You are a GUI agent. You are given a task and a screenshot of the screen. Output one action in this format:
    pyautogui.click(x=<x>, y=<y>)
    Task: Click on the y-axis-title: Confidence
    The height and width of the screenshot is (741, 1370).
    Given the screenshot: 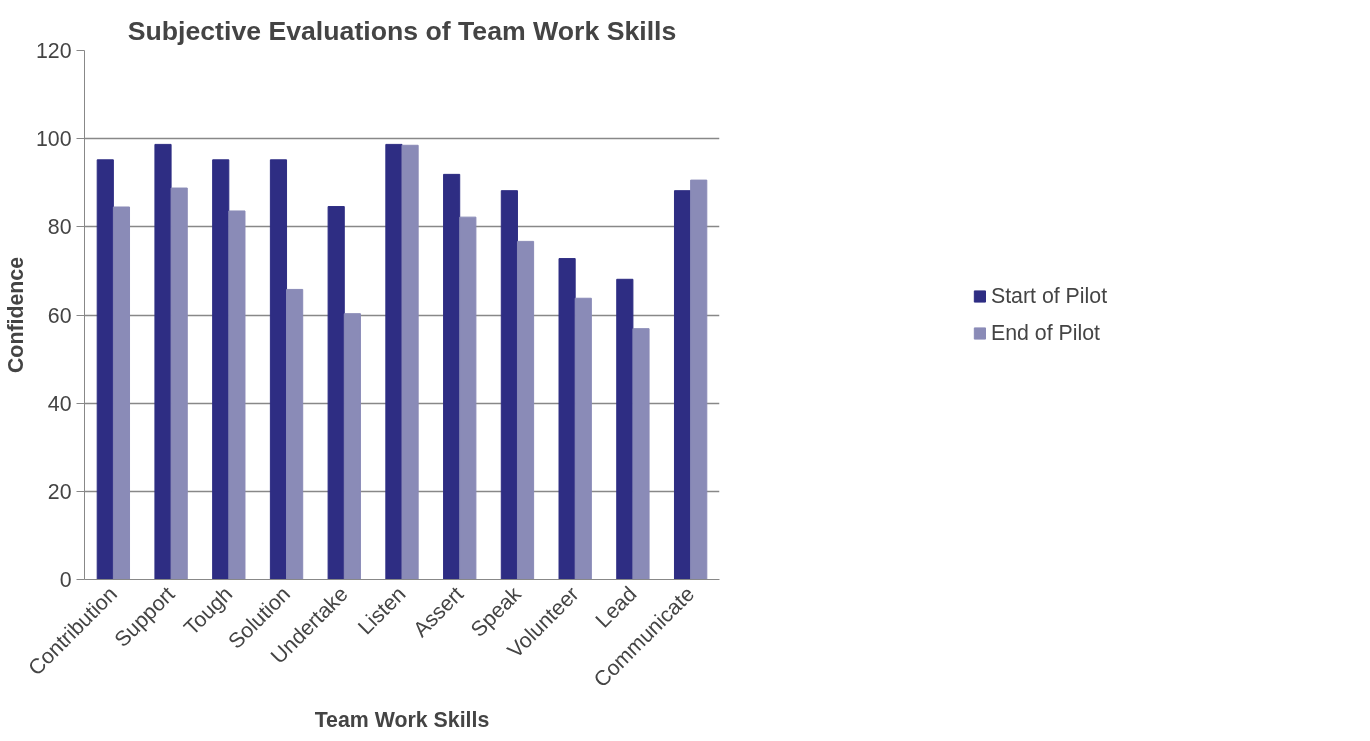 What is the action you would take?
    pyautogui.click(x=15, y=315)
    